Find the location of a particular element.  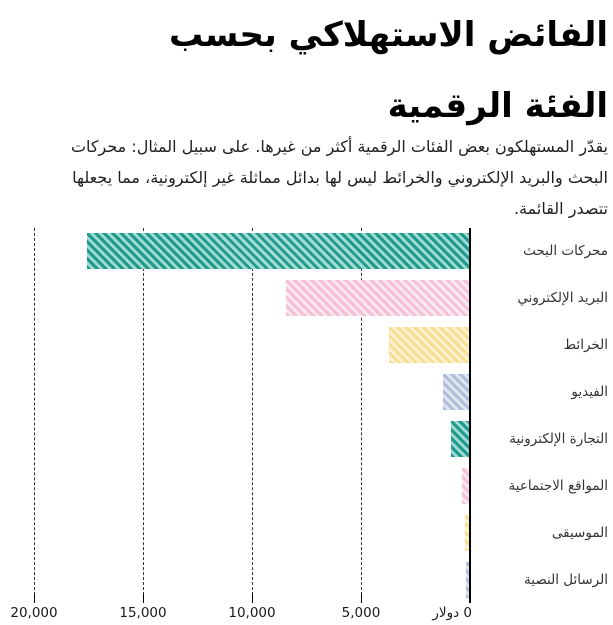

category-label-7: الموسيقى is located at coordinates (579, 533).